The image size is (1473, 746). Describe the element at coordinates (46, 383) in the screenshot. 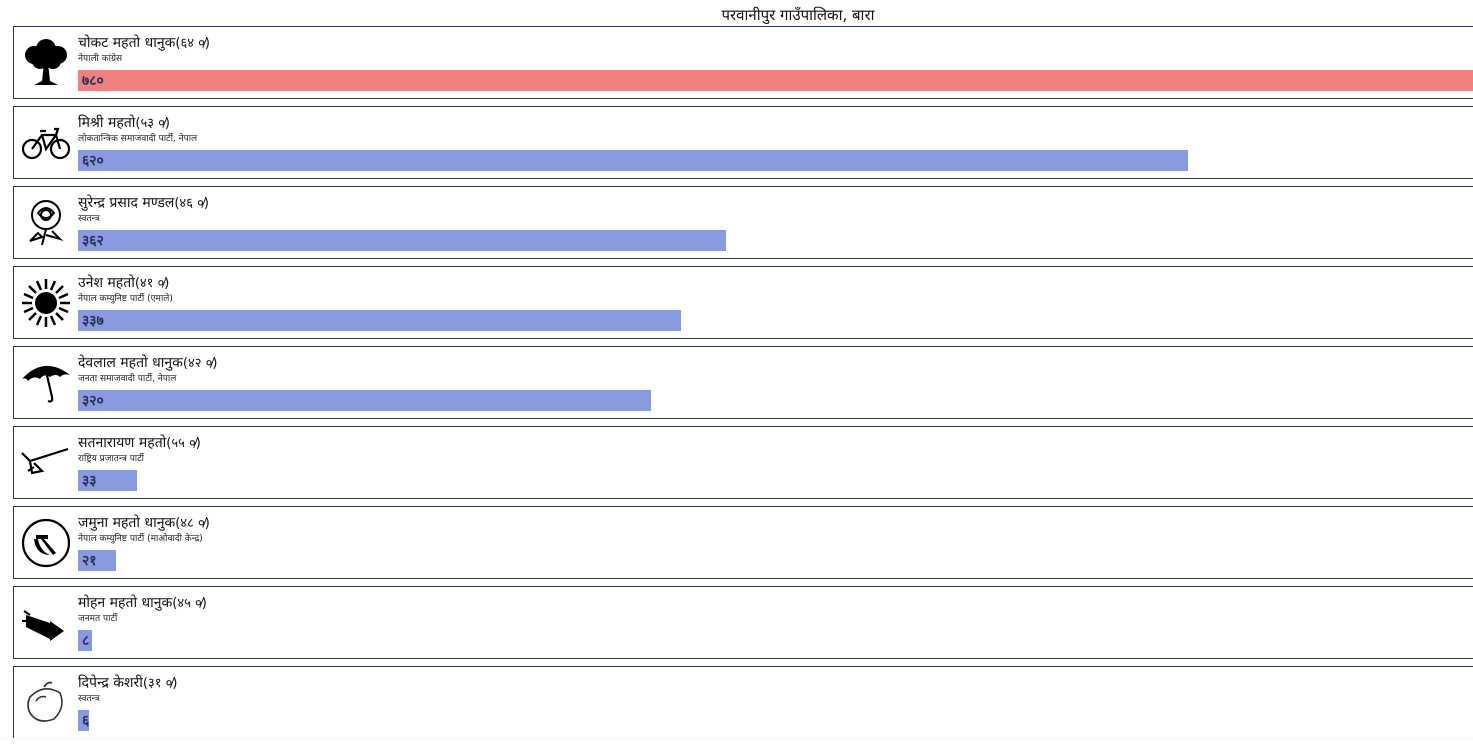

I see `umbrella-icon` at that location.